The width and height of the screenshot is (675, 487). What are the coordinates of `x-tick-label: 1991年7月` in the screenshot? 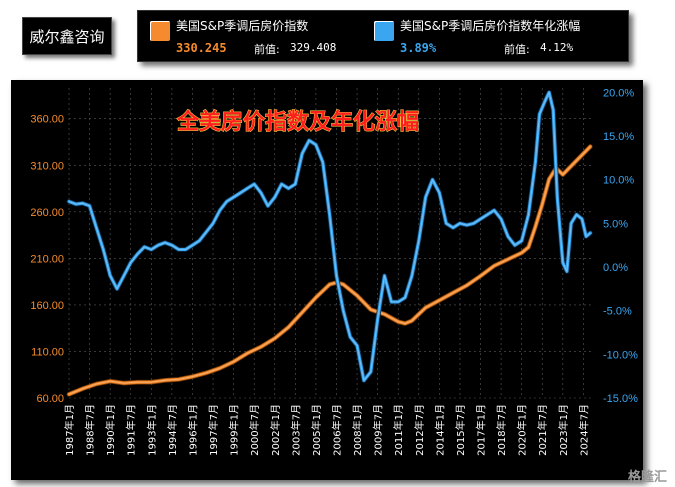 It's located at (131, 430).